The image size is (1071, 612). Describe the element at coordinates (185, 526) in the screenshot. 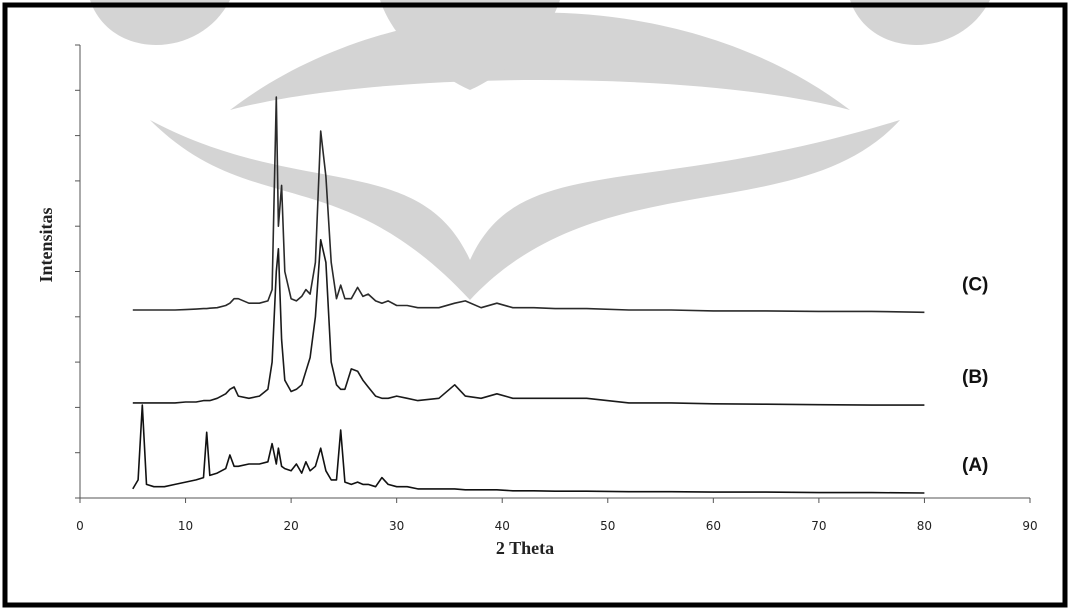

I see `x-tick-label: 10` at that location.